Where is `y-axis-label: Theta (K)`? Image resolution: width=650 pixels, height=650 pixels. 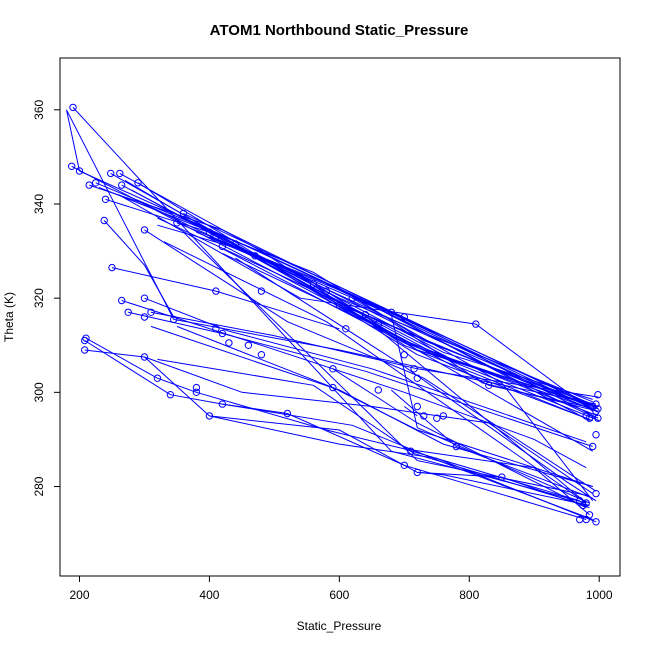 y-axis-label: Theta (K) is located at coordinates (9, 317).